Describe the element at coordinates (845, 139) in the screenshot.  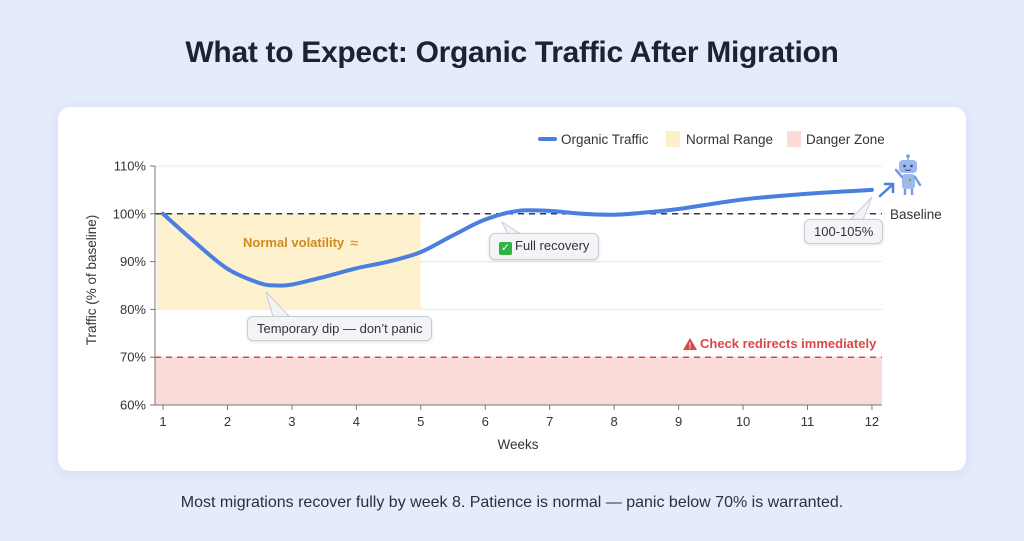
I see `legend-label-danger-zone: Danger Zone` at that location.